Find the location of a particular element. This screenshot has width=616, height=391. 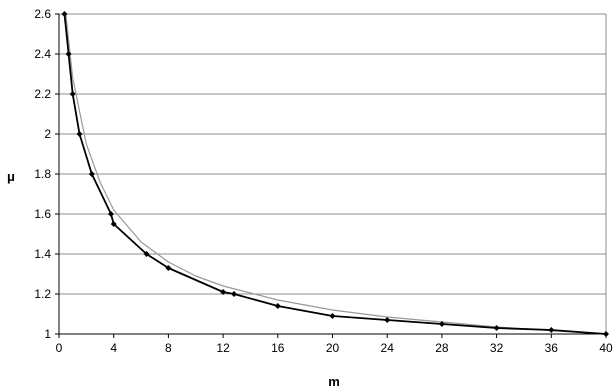

y-tick-label: 1.8 is located at coordinates (42, 174).